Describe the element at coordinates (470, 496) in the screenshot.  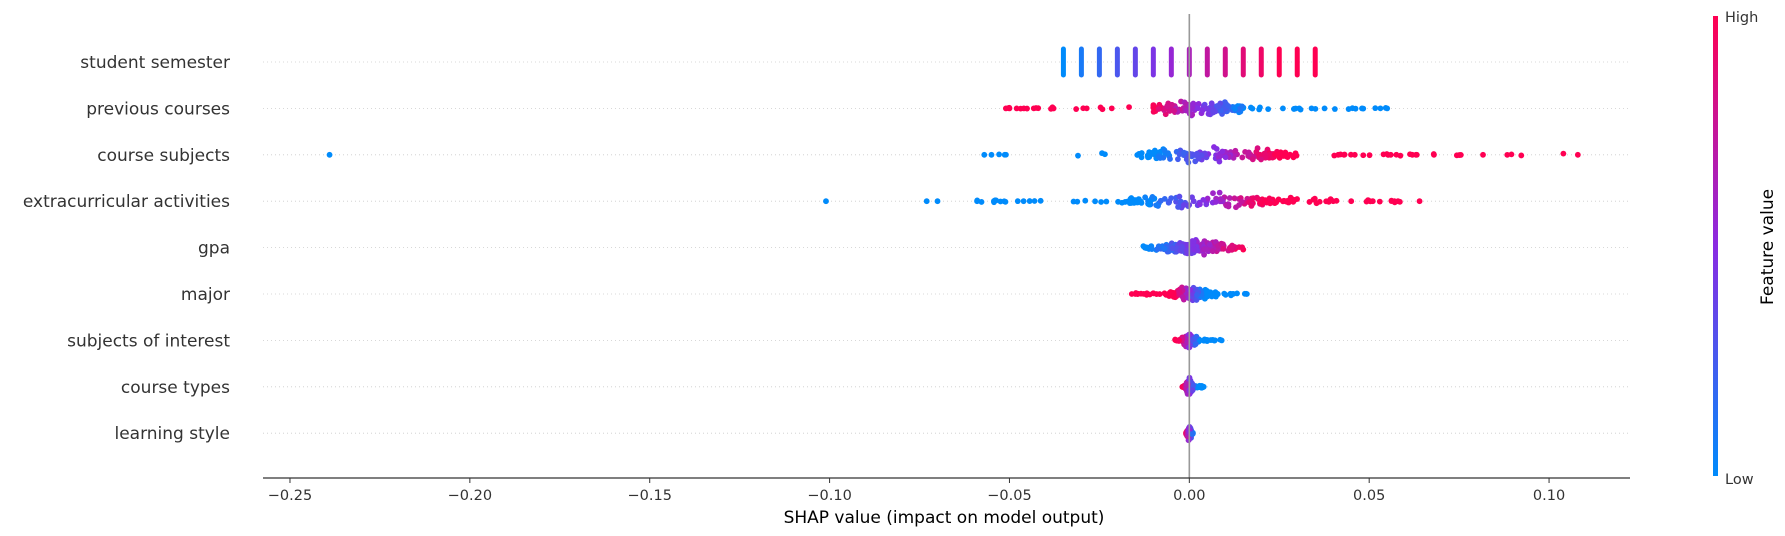
I see `x-tick-label: −0.20` at that location.